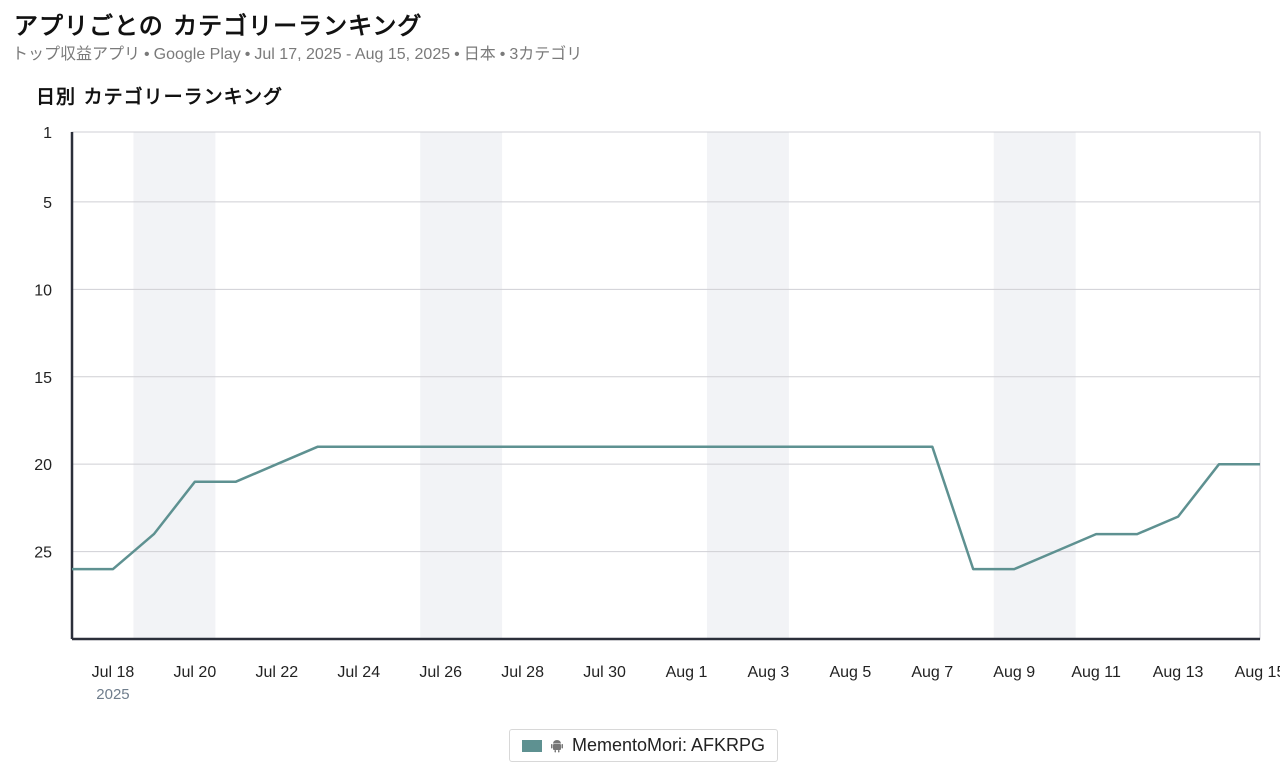 This screenshot has height=768, width=1280. What do you see at coordinates (43, 465) in the screenshot?
I see `y-tick-label: 20` at bounding box center [43, 465].